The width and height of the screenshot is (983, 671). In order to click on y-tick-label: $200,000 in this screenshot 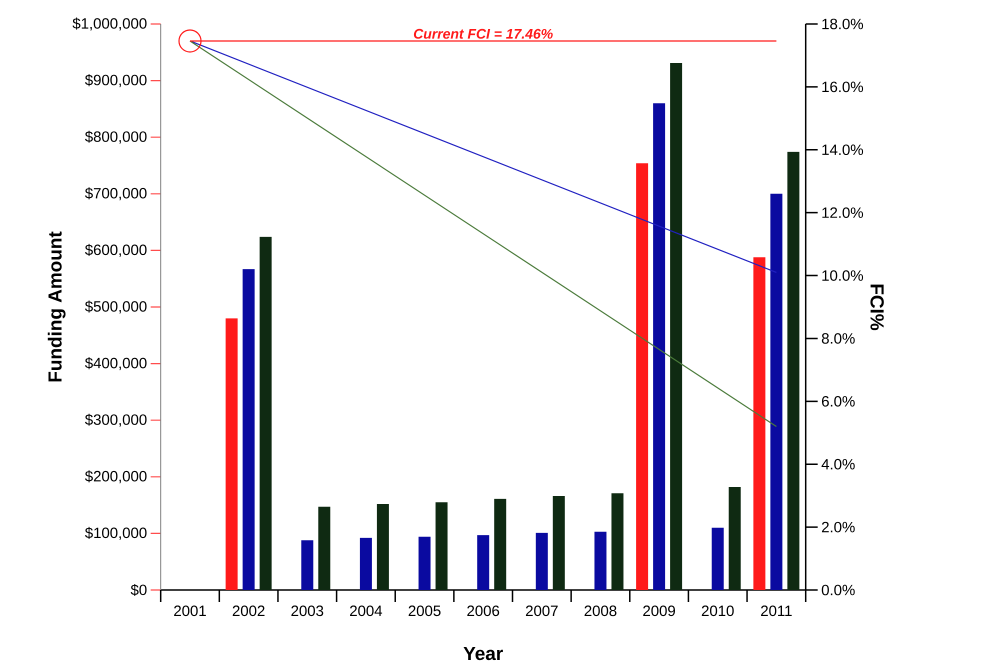, I will do `click(115, 477)`.